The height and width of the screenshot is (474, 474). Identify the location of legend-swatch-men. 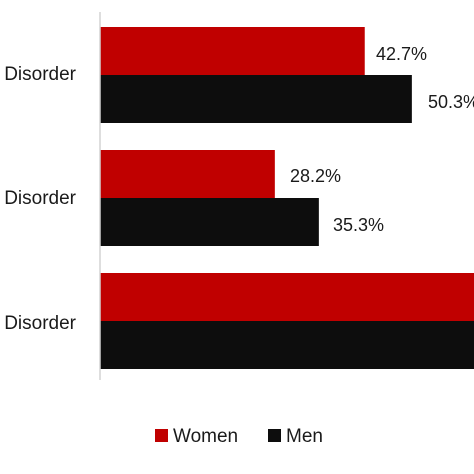
(274, 435).